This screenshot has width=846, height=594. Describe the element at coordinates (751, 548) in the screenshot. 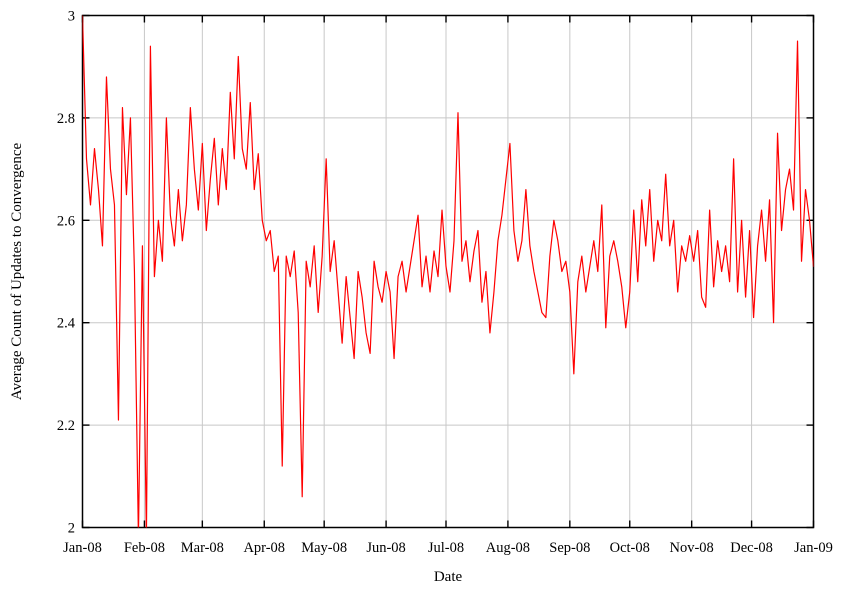

I see `x-tick-label: Dec-08` at that location.